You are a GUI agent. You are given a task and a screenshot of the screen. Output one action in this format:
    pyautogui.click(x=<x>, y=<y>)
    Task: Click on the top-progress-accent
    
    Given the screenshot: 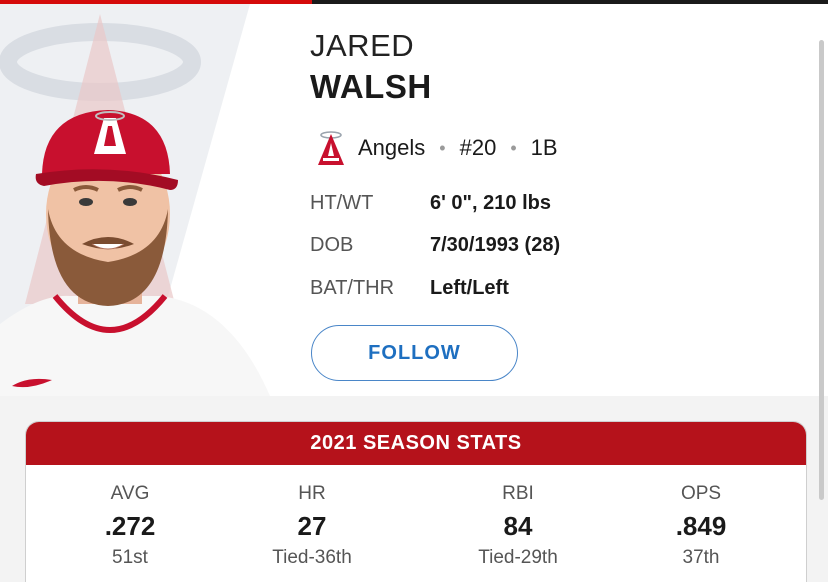 What is the action you would take?
    pyautogui.click(x=156, y=2)
    